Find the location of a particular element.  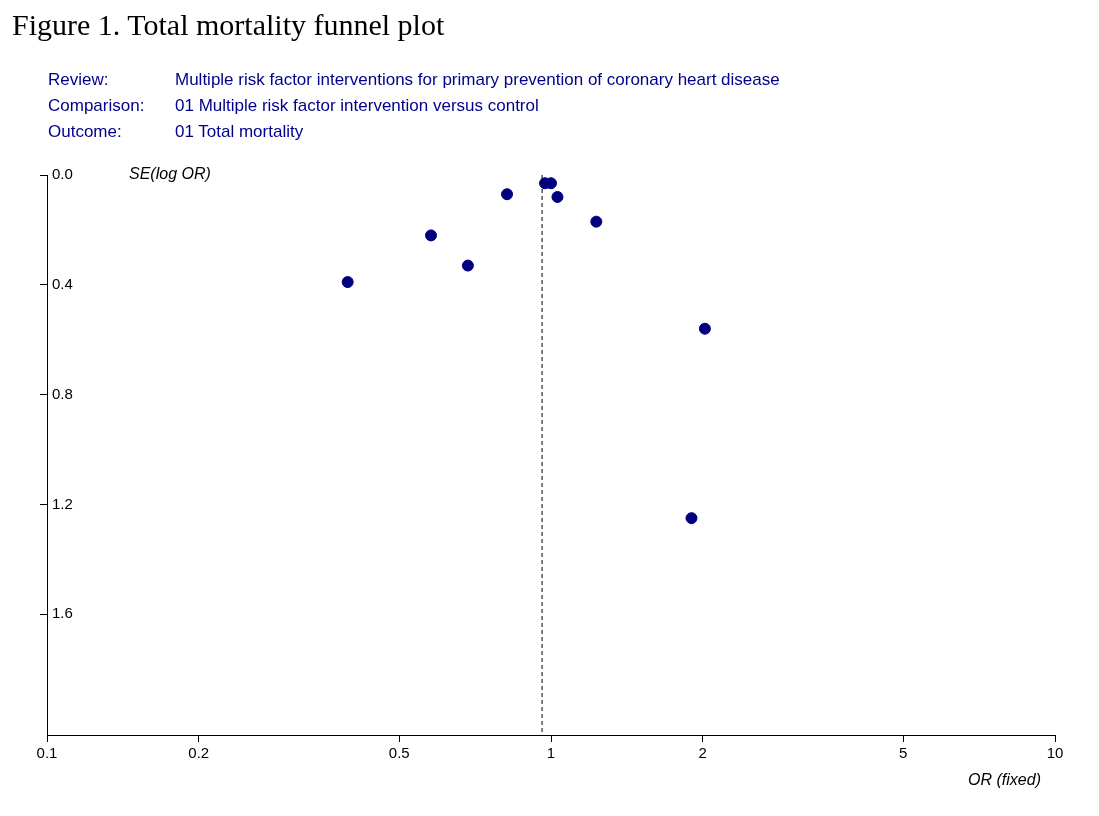

chart-title: Figure 1. Total mortality funnel plot is located at coordinates (228, 25).